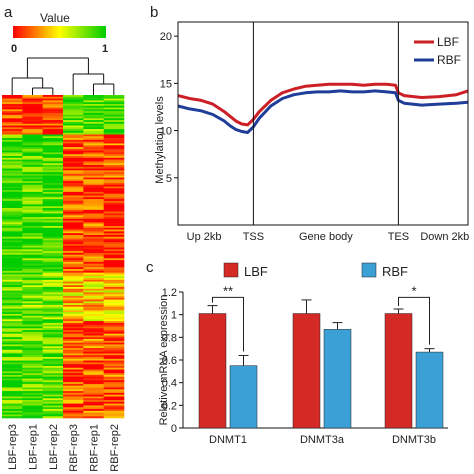 The image size is (474, 474). Describe the element at coordinates (63, 76) in the screenshot. I see `dendrogram` at that location.